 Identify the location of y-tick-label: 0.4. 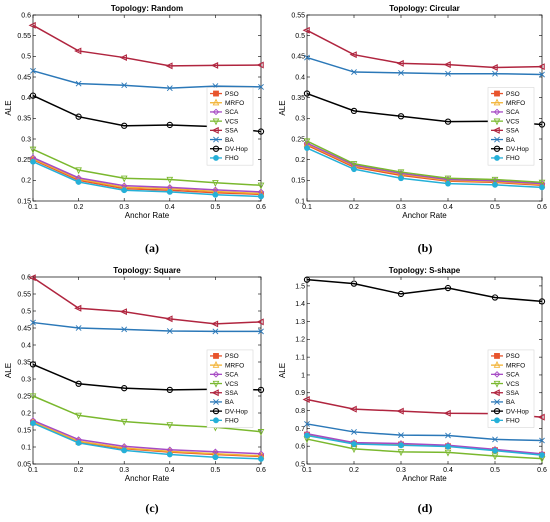
(26, 98).